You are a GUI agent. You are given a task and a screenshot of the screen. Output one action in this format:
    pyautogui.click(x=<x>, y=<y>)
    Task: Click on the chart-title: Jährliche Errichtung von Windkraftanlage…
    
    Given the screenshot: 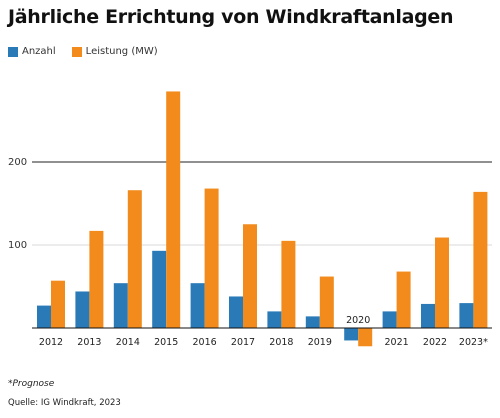 What is the action you would take?
    pyautogui.click(x=231, y=17)
    